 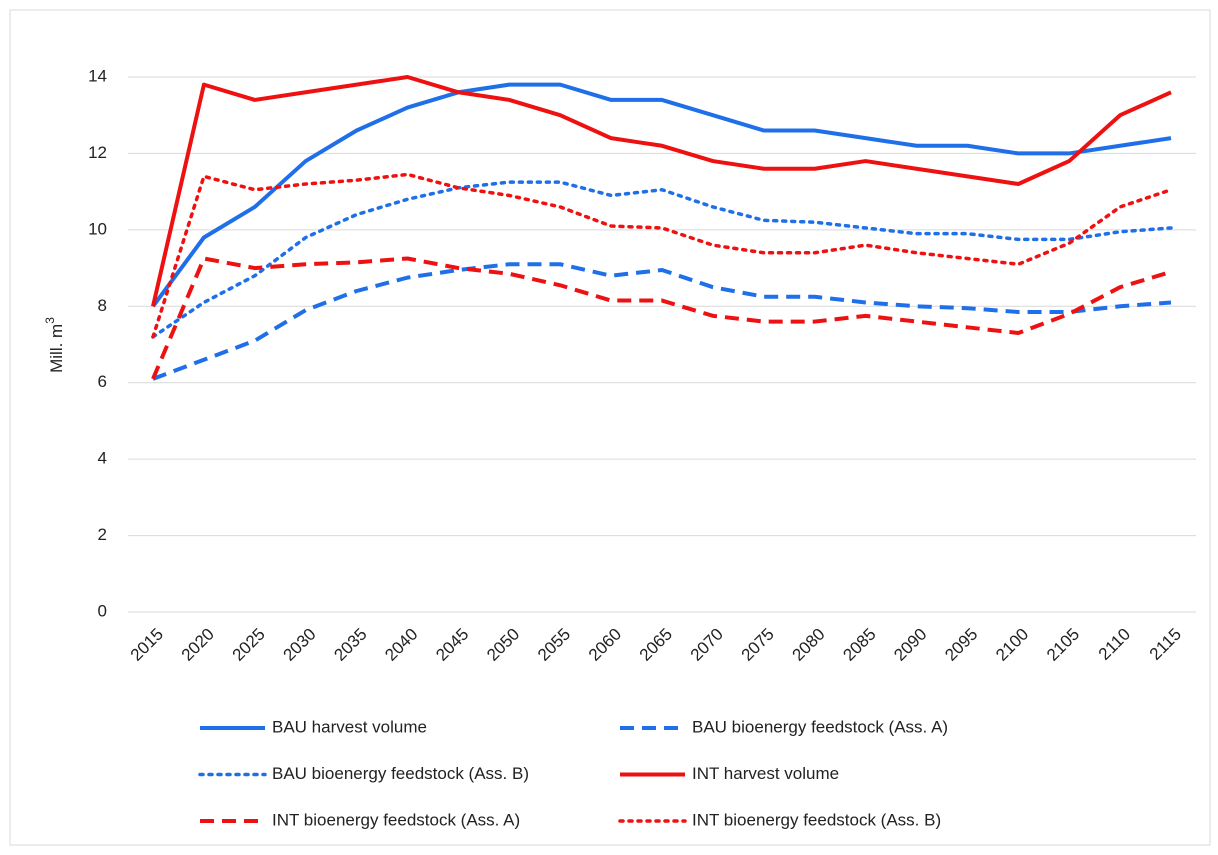 I want to click on legend-label: INT bioenergy feedstock (Ass. B), so click(x=816, y=819).